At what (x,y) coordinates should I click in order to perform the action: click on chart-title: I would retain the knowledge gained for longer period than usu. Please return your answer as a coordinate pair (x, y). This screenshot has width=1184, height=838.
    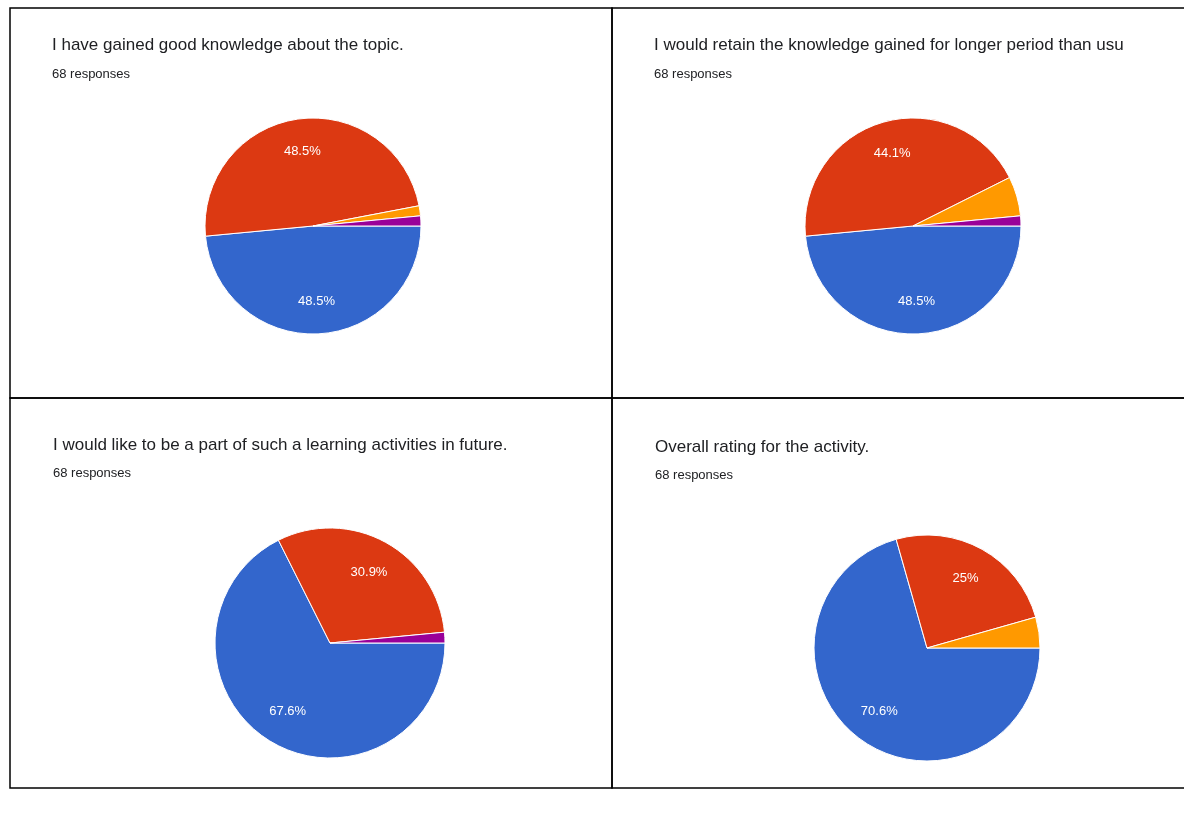
    Looking at the image, I should click on (889, 44).